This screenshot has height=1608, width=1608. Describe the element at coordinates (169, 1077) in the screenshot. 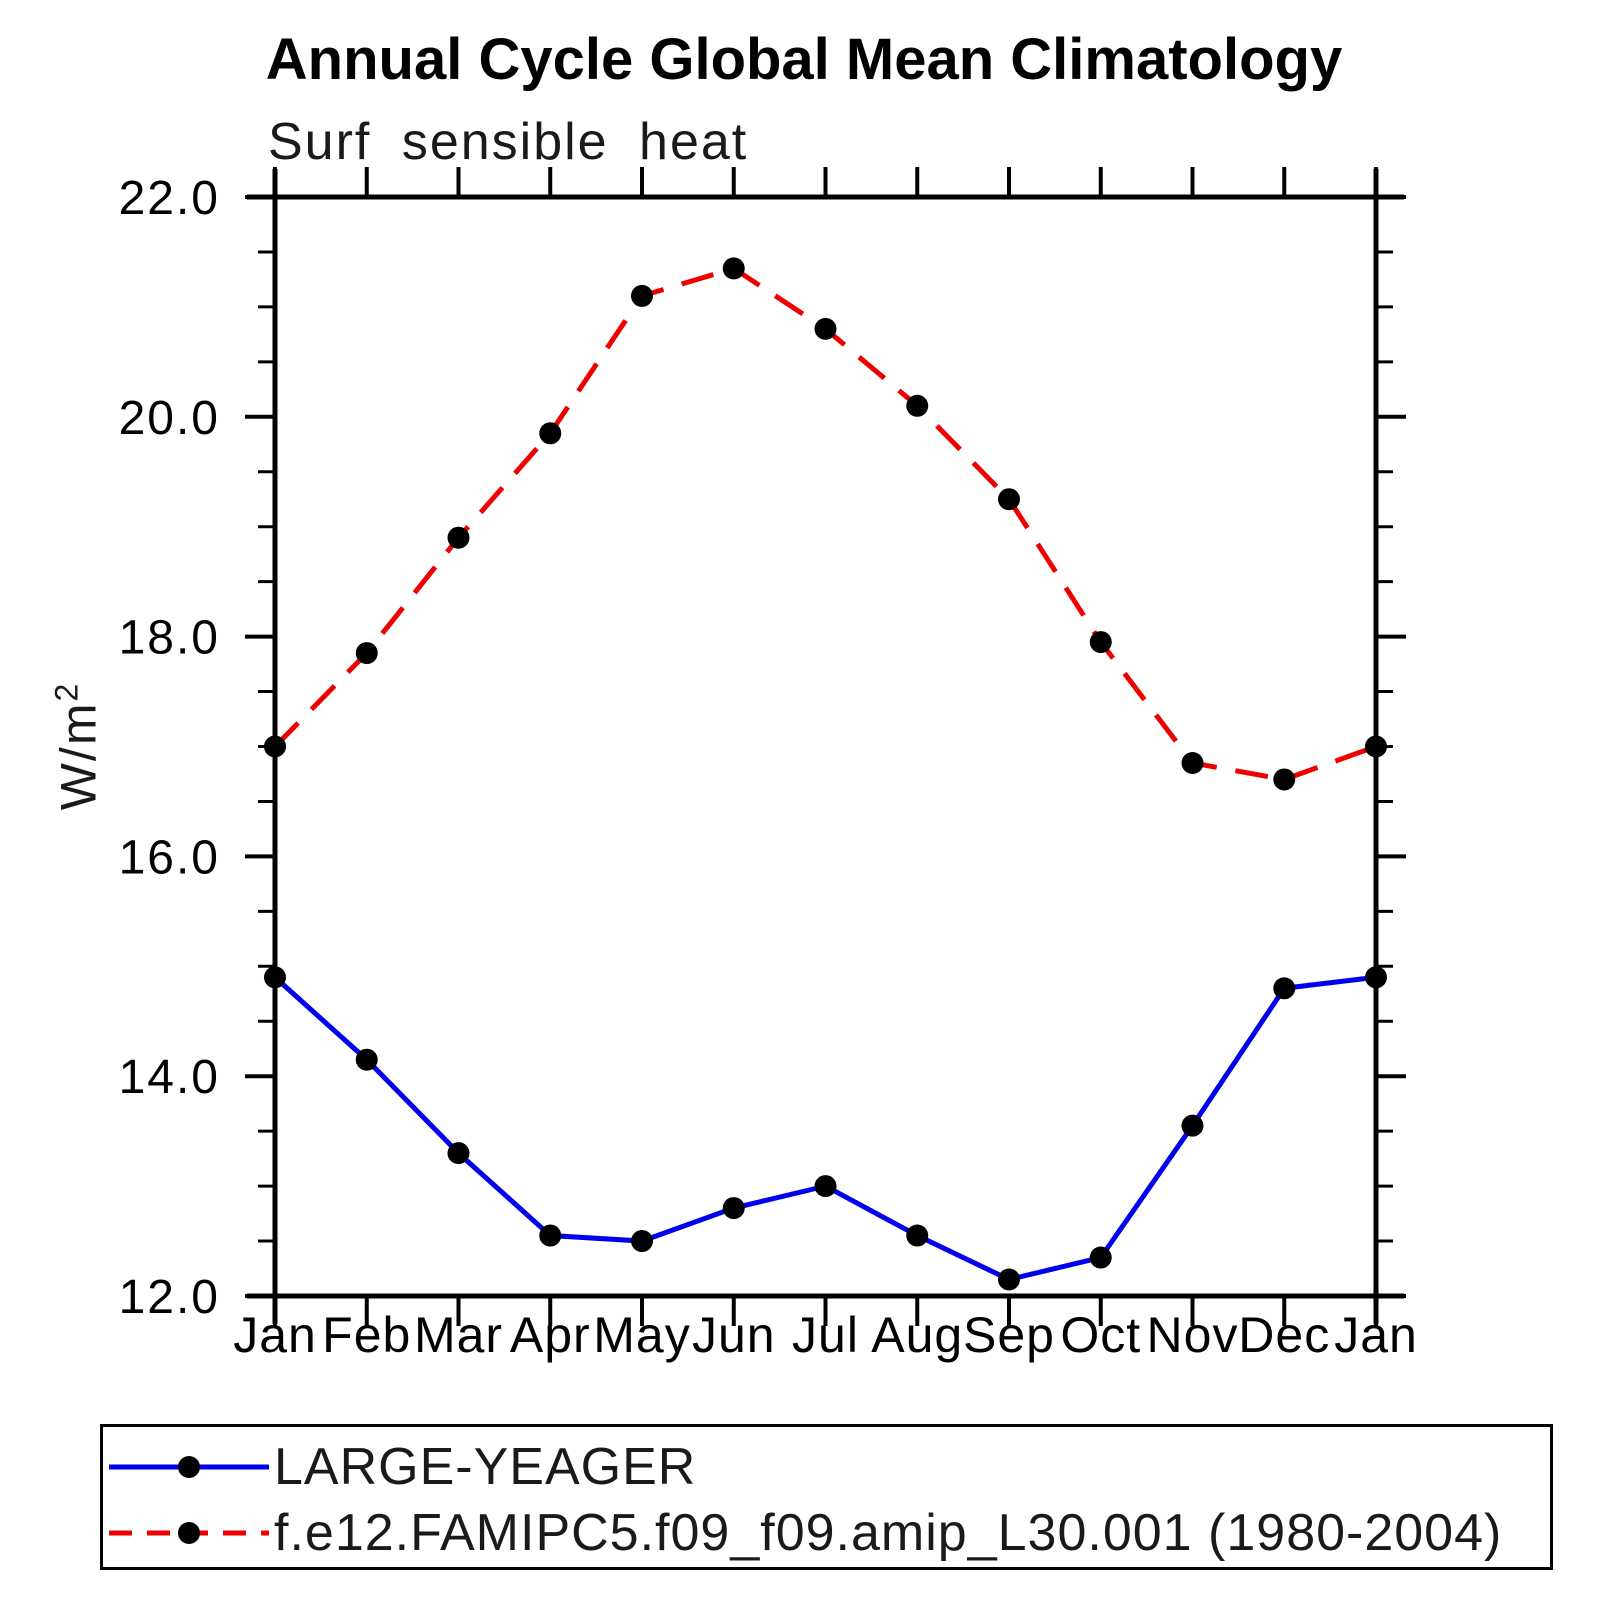

I see `y-tick-label: 14.0` at that location.